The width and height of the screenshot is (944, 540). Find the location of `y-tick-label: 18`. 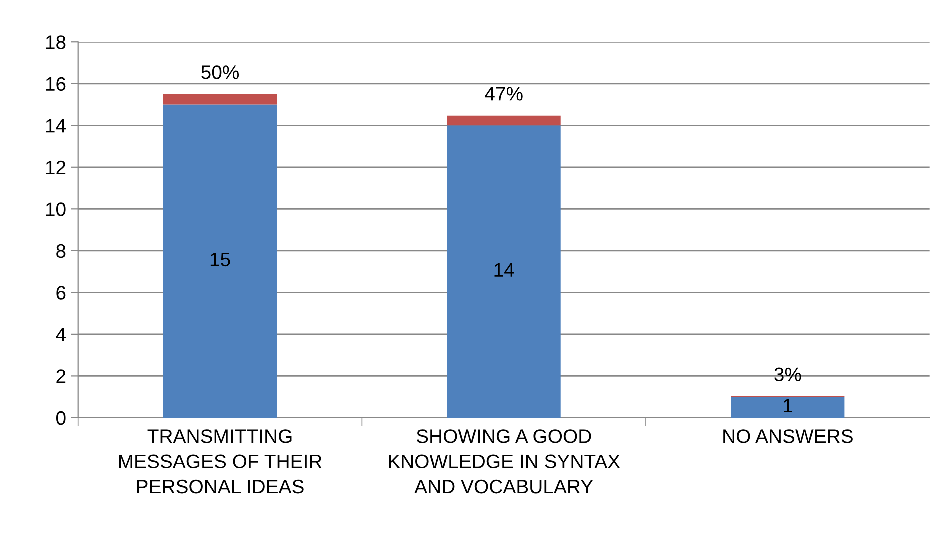

y-tick-label: 18 is located at coordinates (56, 43).